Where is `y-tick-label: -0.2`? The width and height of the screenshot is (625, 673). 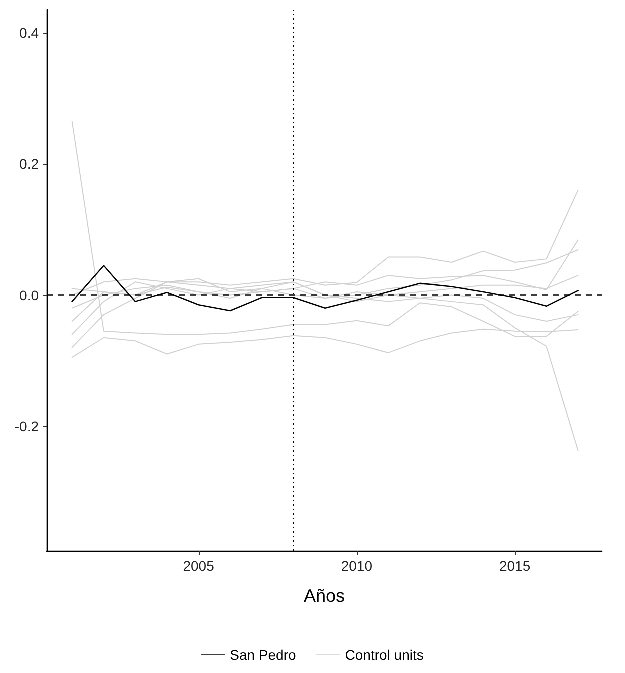
y-tick-label: -0.2 is located at coordinates (27, 426).